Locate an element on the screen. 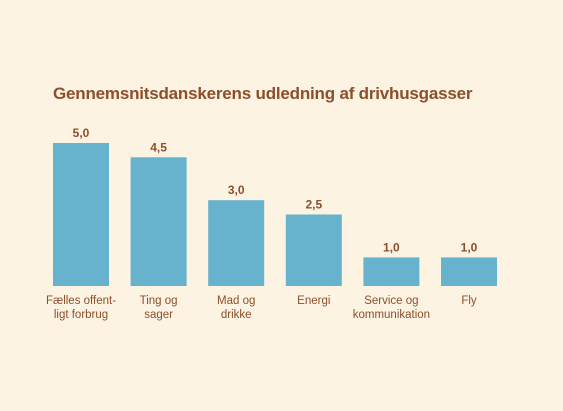 This screenshot has height=411, width=563. category-label: Ting og sager is located at coordinates (159, 308).